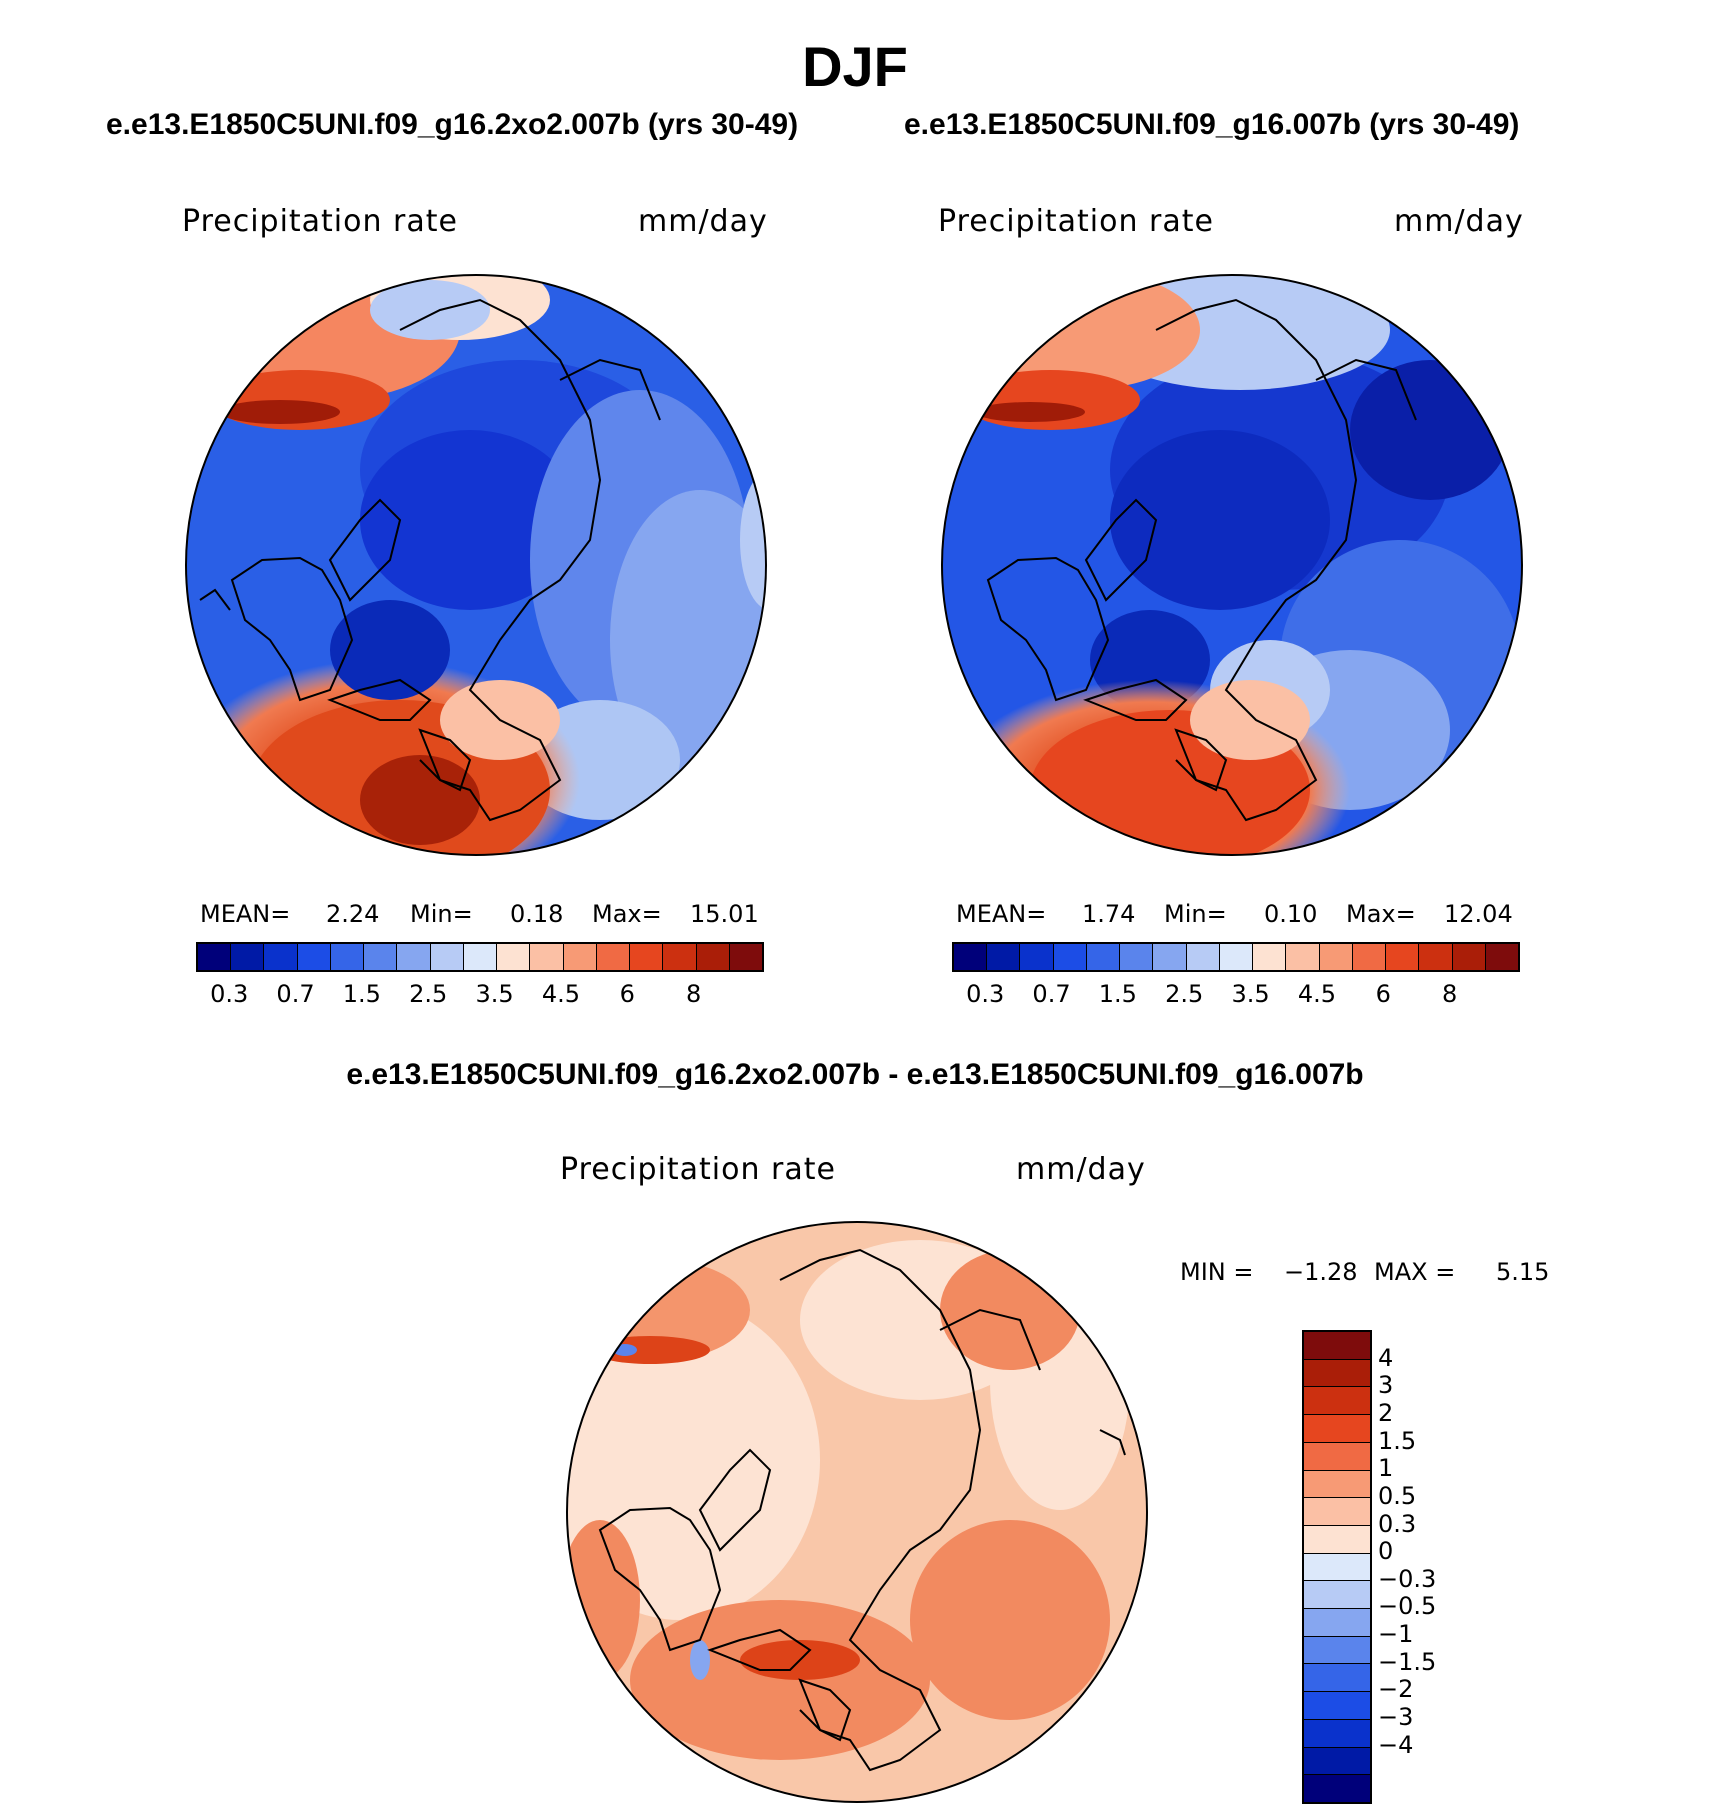  What do you see at coordinates (1386, 1412) in the screenshot?
I see `colorbar-tick-label: 2` at bounding box center [1386, 1412].